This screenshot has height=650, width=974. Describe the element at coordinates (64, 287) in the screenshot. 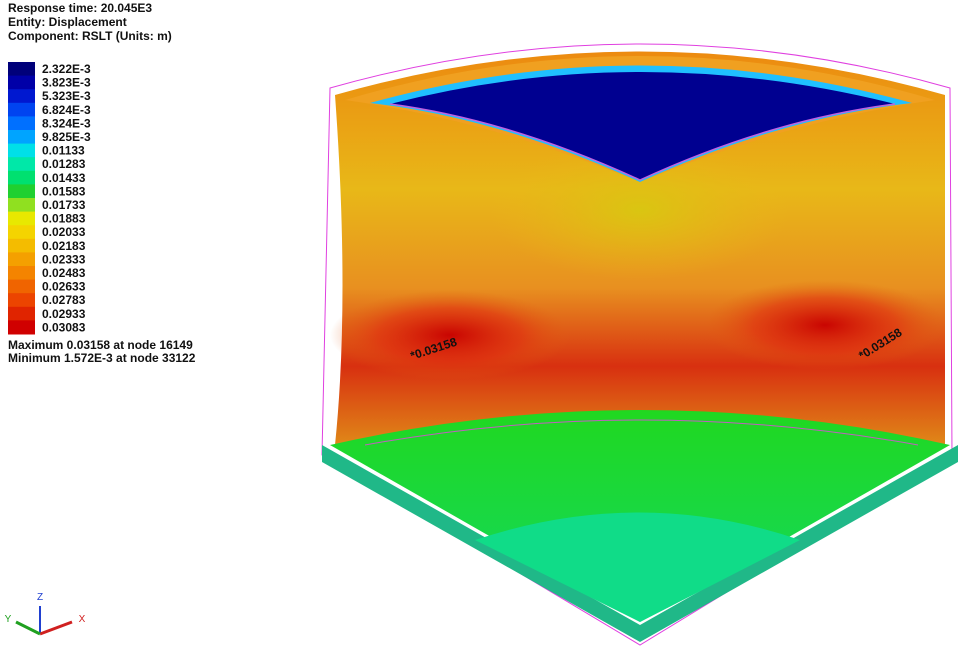

I see `legend-label: 0.02633` at that location.